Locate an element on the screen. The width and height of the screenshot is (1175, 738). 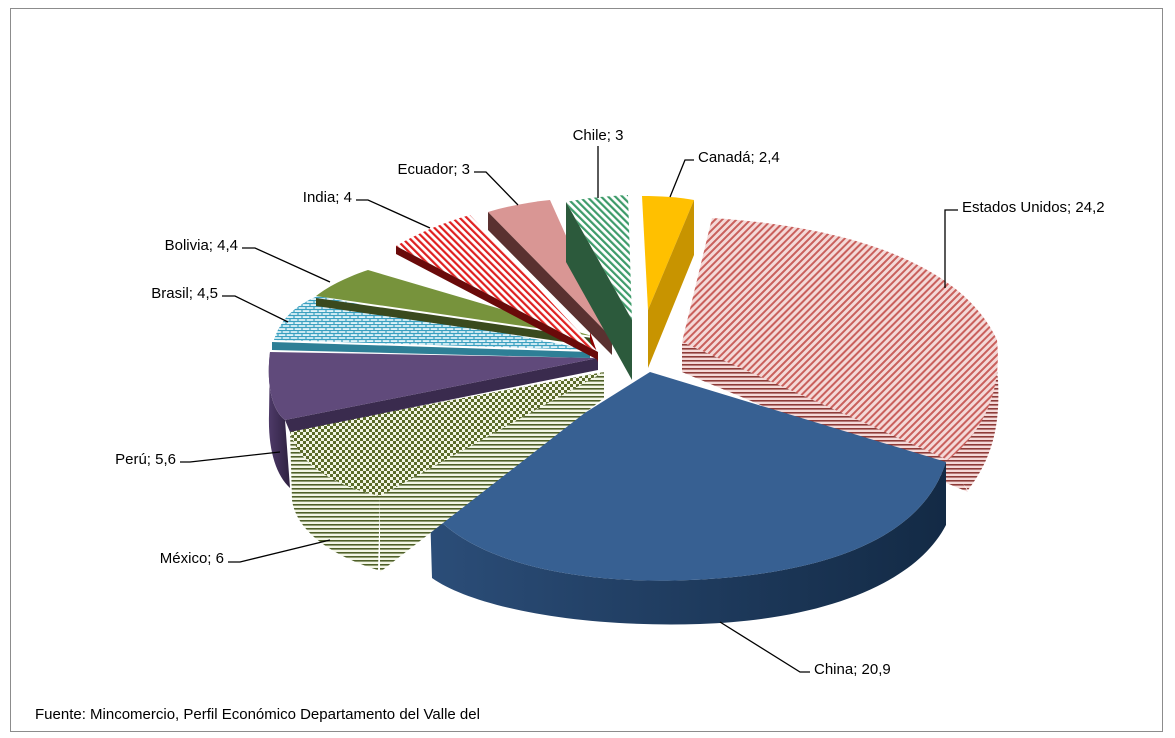
slice-bolivia-side is located at coordinates (454, 322).